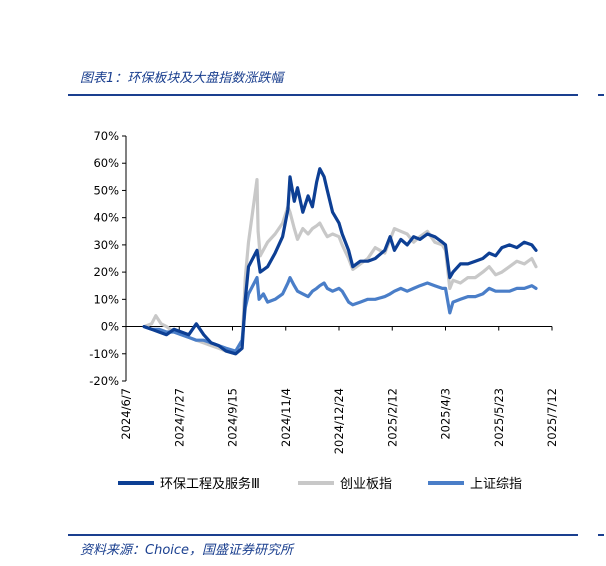  Describe the element at coordinates (106, 272) in the screenshot. I see `y-tick-label: 20%` at that location.